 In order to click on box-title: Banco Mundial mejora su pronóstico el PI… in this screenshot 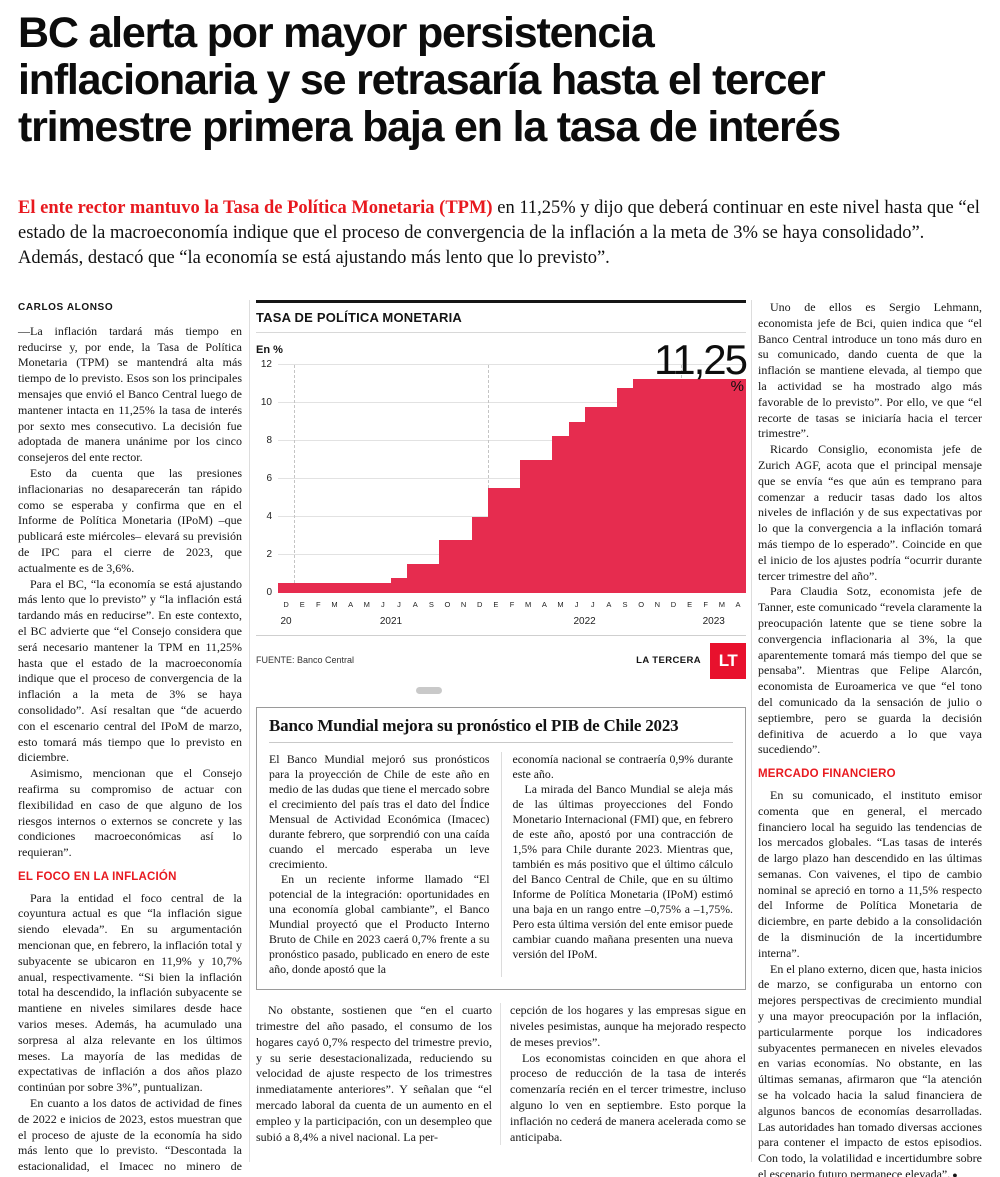, I will do `click(501, 731)`.